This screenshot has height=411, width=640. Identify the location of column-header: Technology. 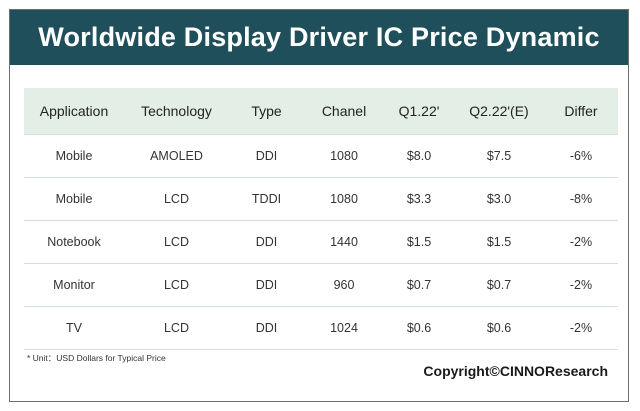
(176, 111).